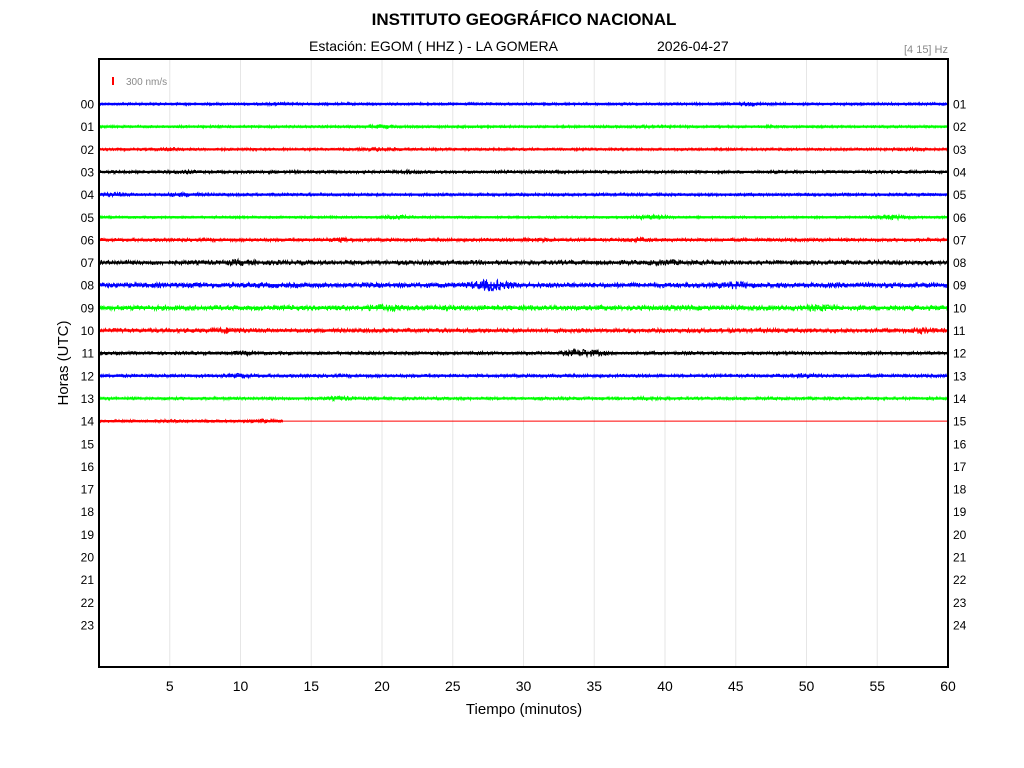  What do you see at coordinates (88, 172) in the screenshot?
I see `hour-label-left: 03` at bounding box center [88, 172].